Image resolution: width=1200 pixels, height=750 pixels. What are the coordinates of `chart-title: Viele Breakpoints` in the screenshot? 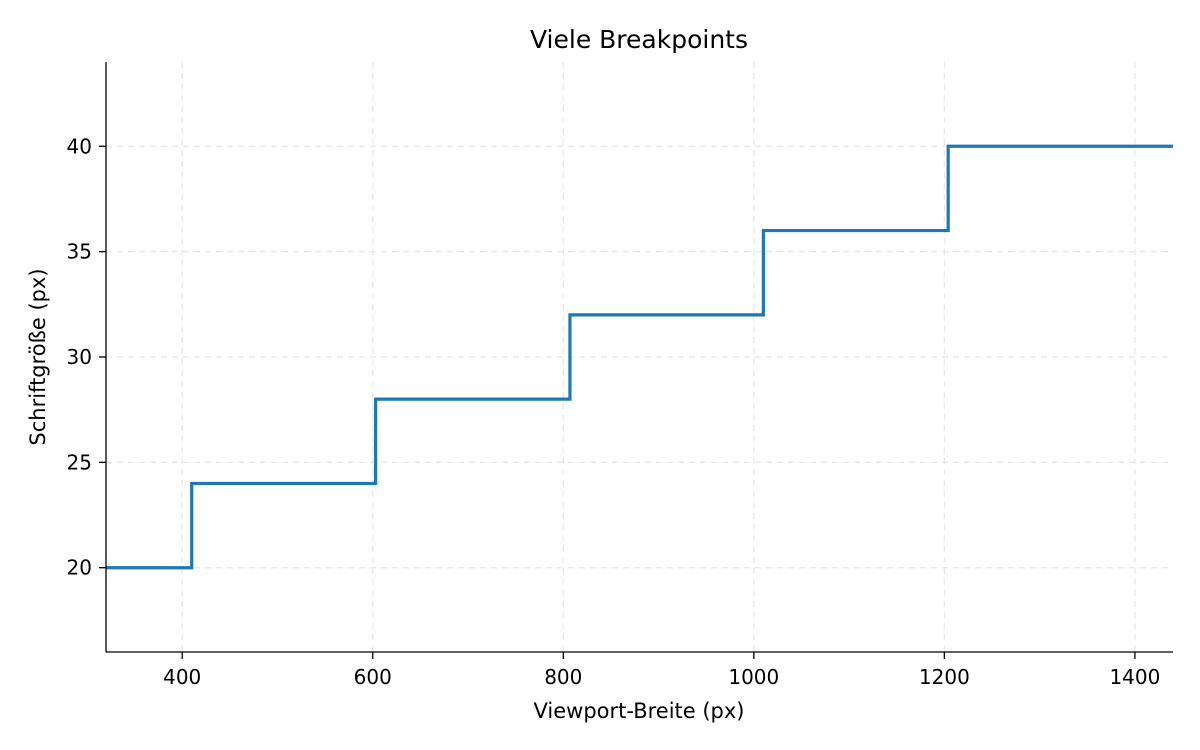 It's located at (639, 39).